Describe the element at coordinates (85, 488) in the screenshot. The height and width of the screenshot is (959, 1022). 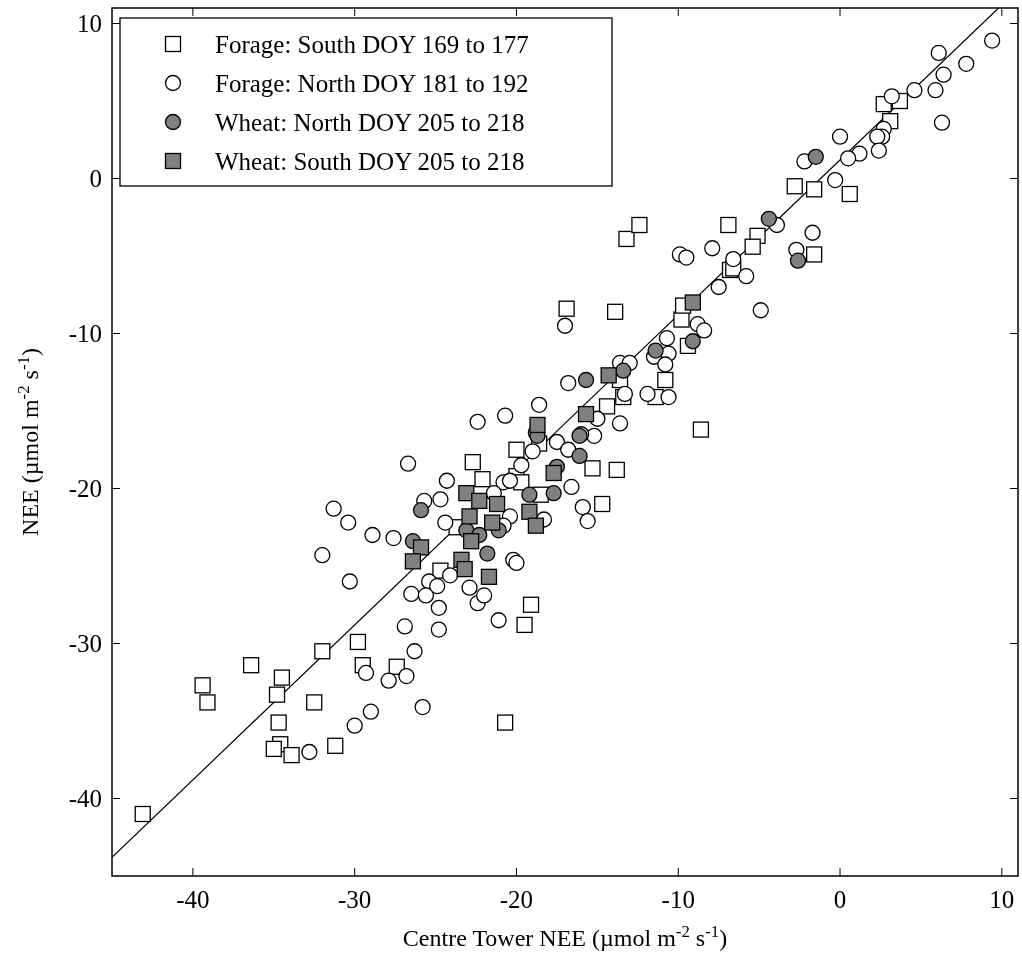
I see `y-tick-label: -20` at that location.